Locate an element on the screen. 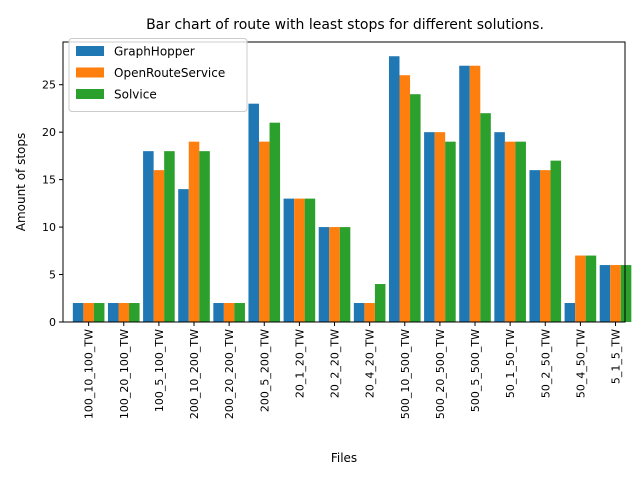 Image resolution: width=640 pixels, height=480 pixels. x-tick-label: 50_4_50_TW is located at coordinates (580, 363).